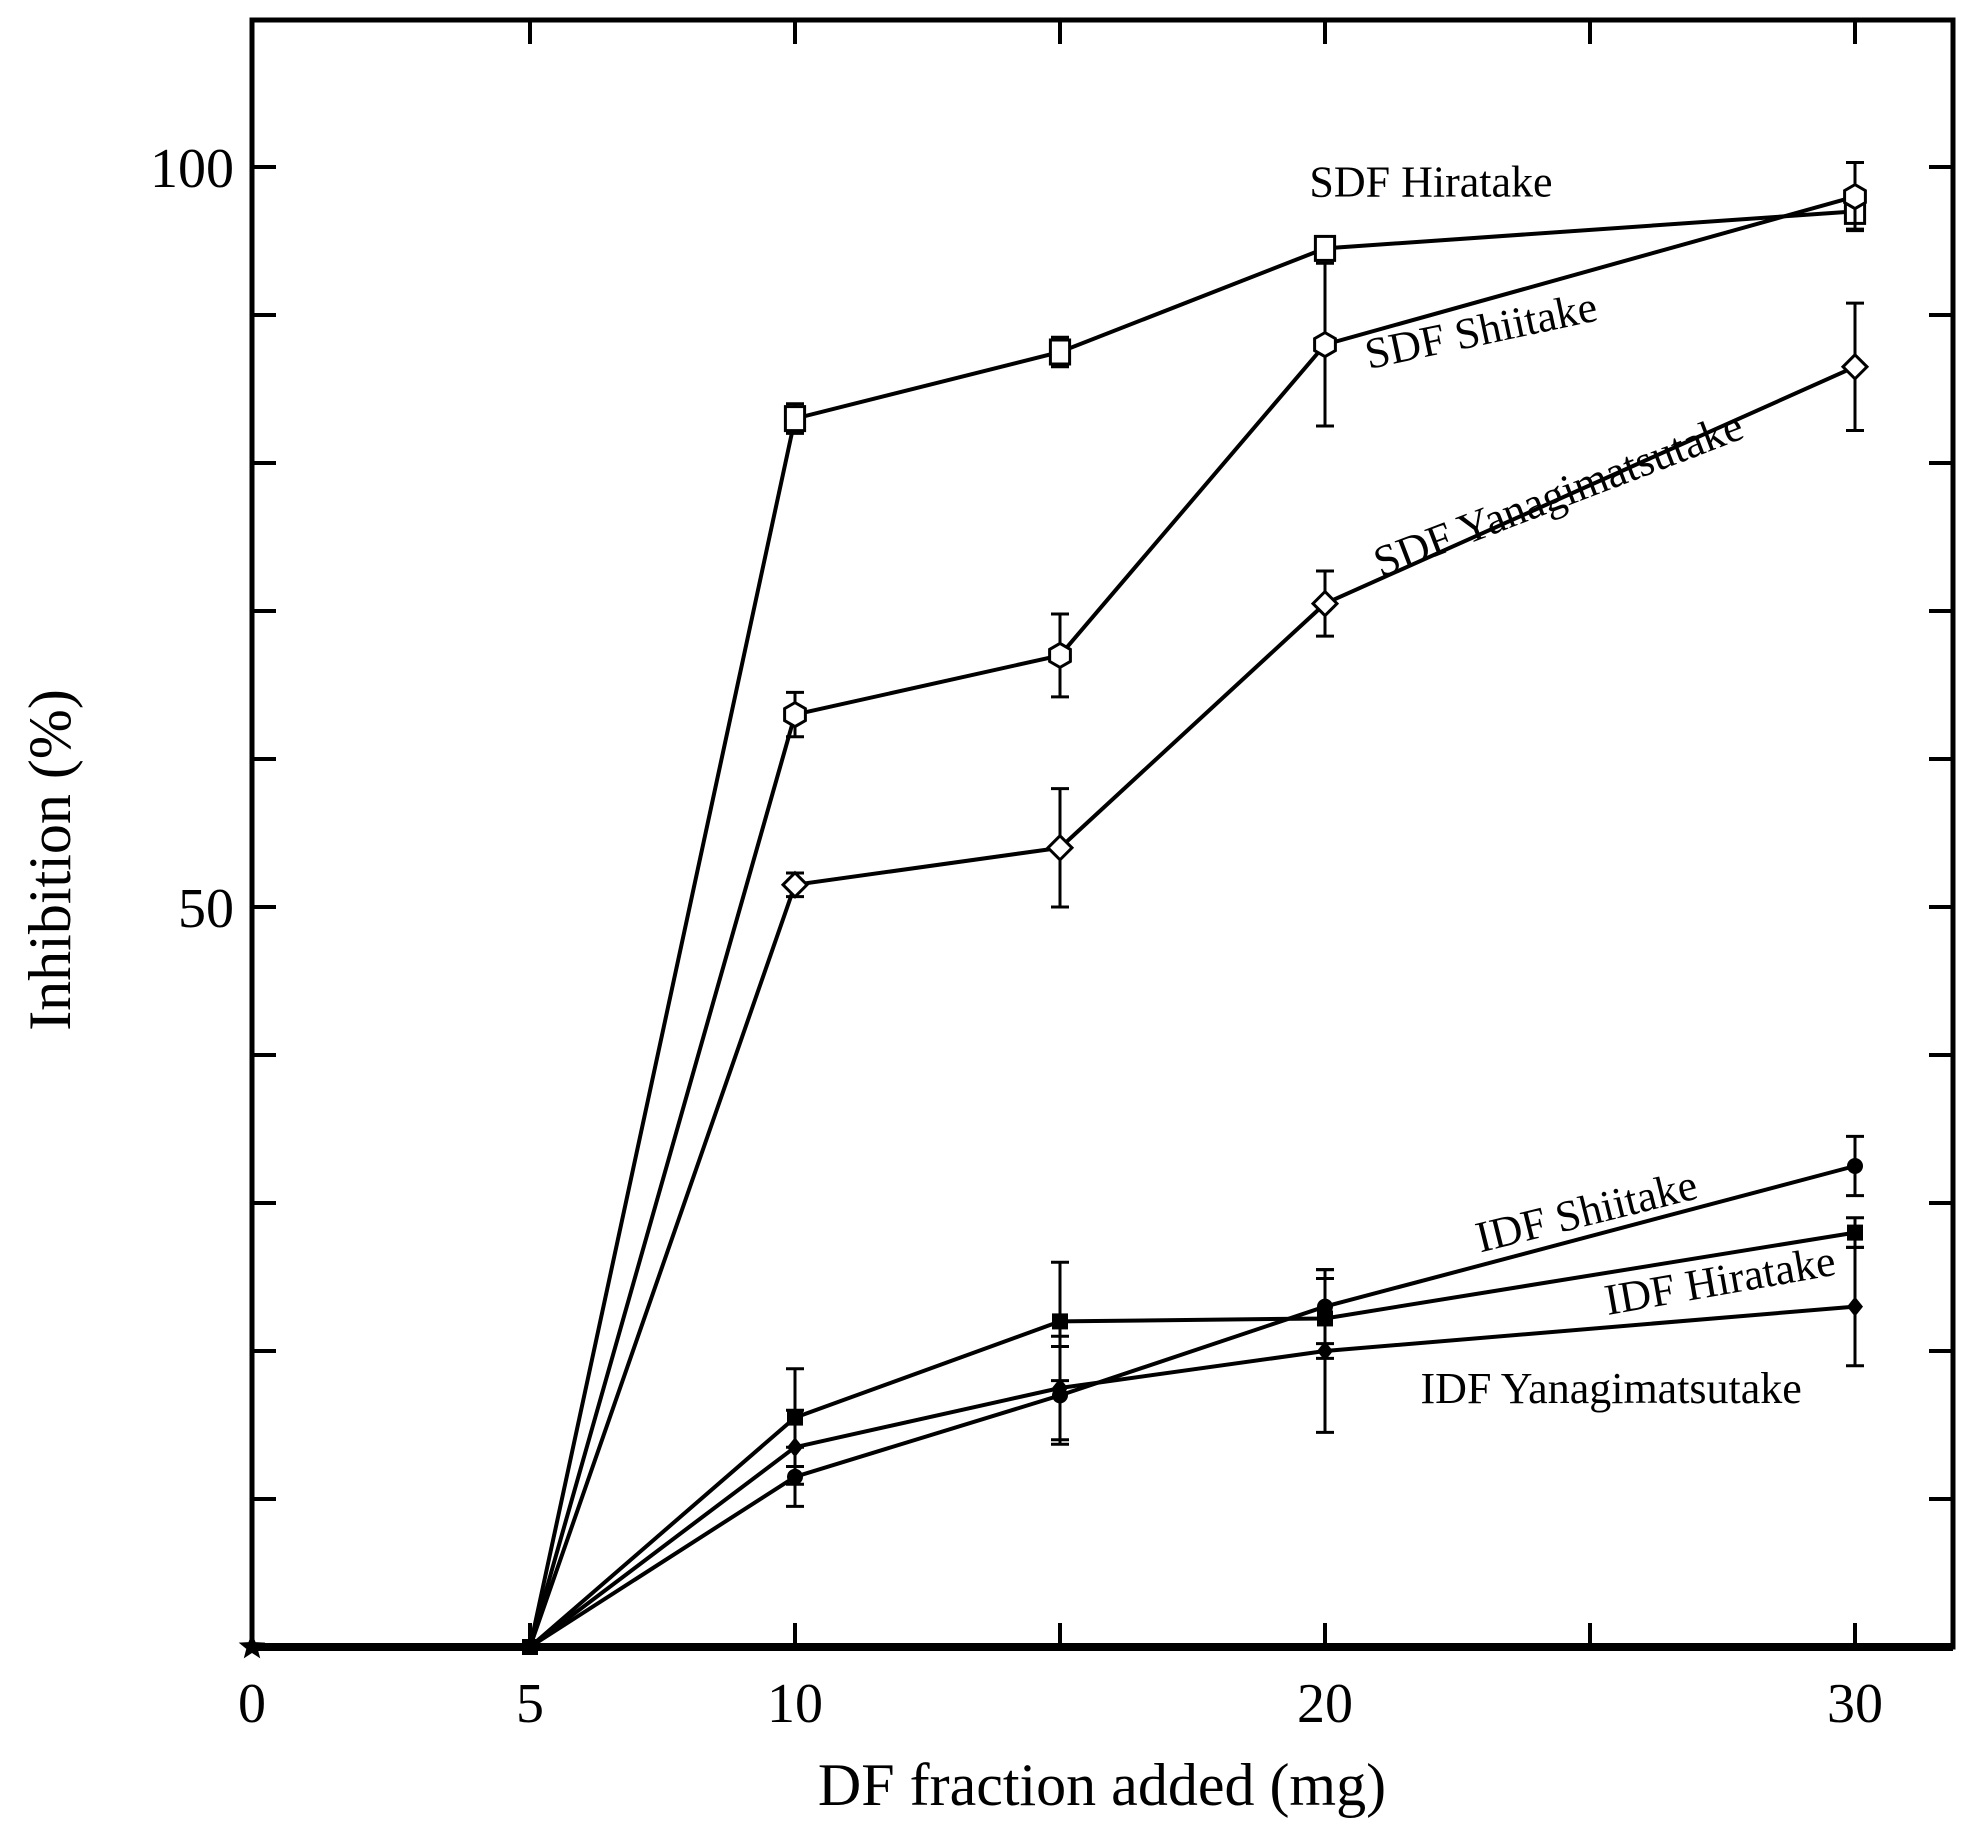 The image size is (1977, 1825). I want to click on series-annotation: IDF Shiitake, so click(1586, 1211).